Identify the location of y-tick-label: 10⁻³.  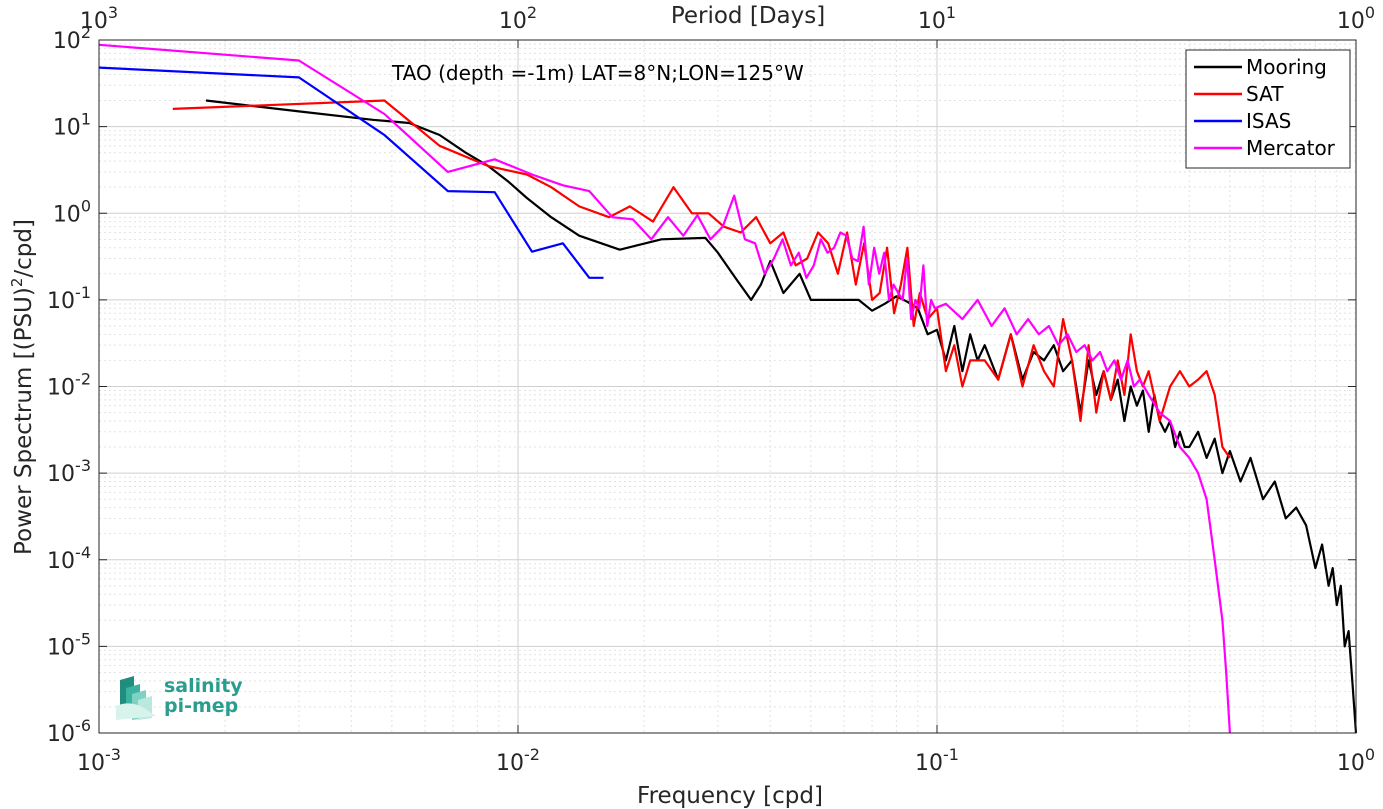
(69, 471).